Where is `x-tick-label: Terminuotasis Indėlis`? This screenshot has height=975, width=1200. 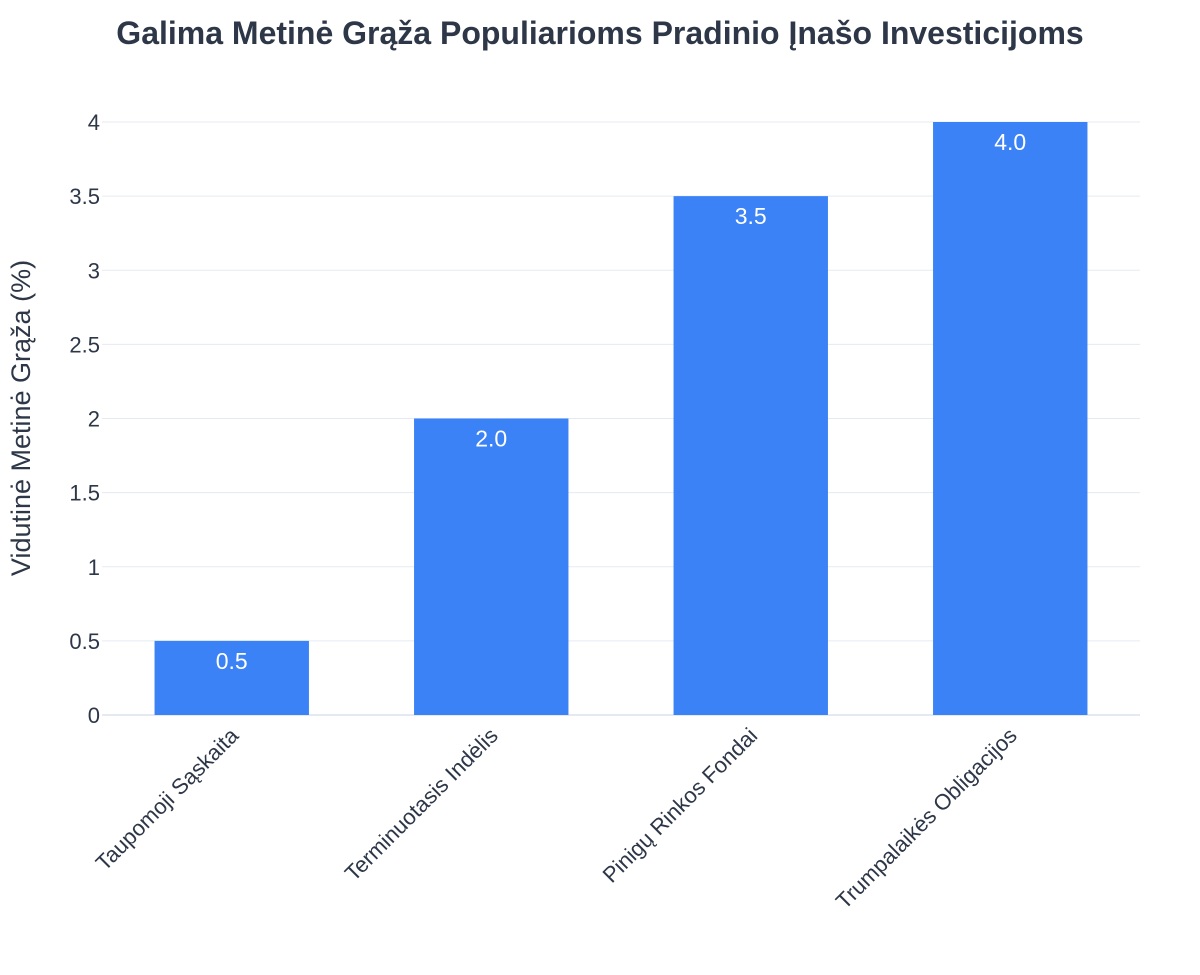 x-tick-label: Terminuotasis Indėlis is located at coordinates (421, 804).